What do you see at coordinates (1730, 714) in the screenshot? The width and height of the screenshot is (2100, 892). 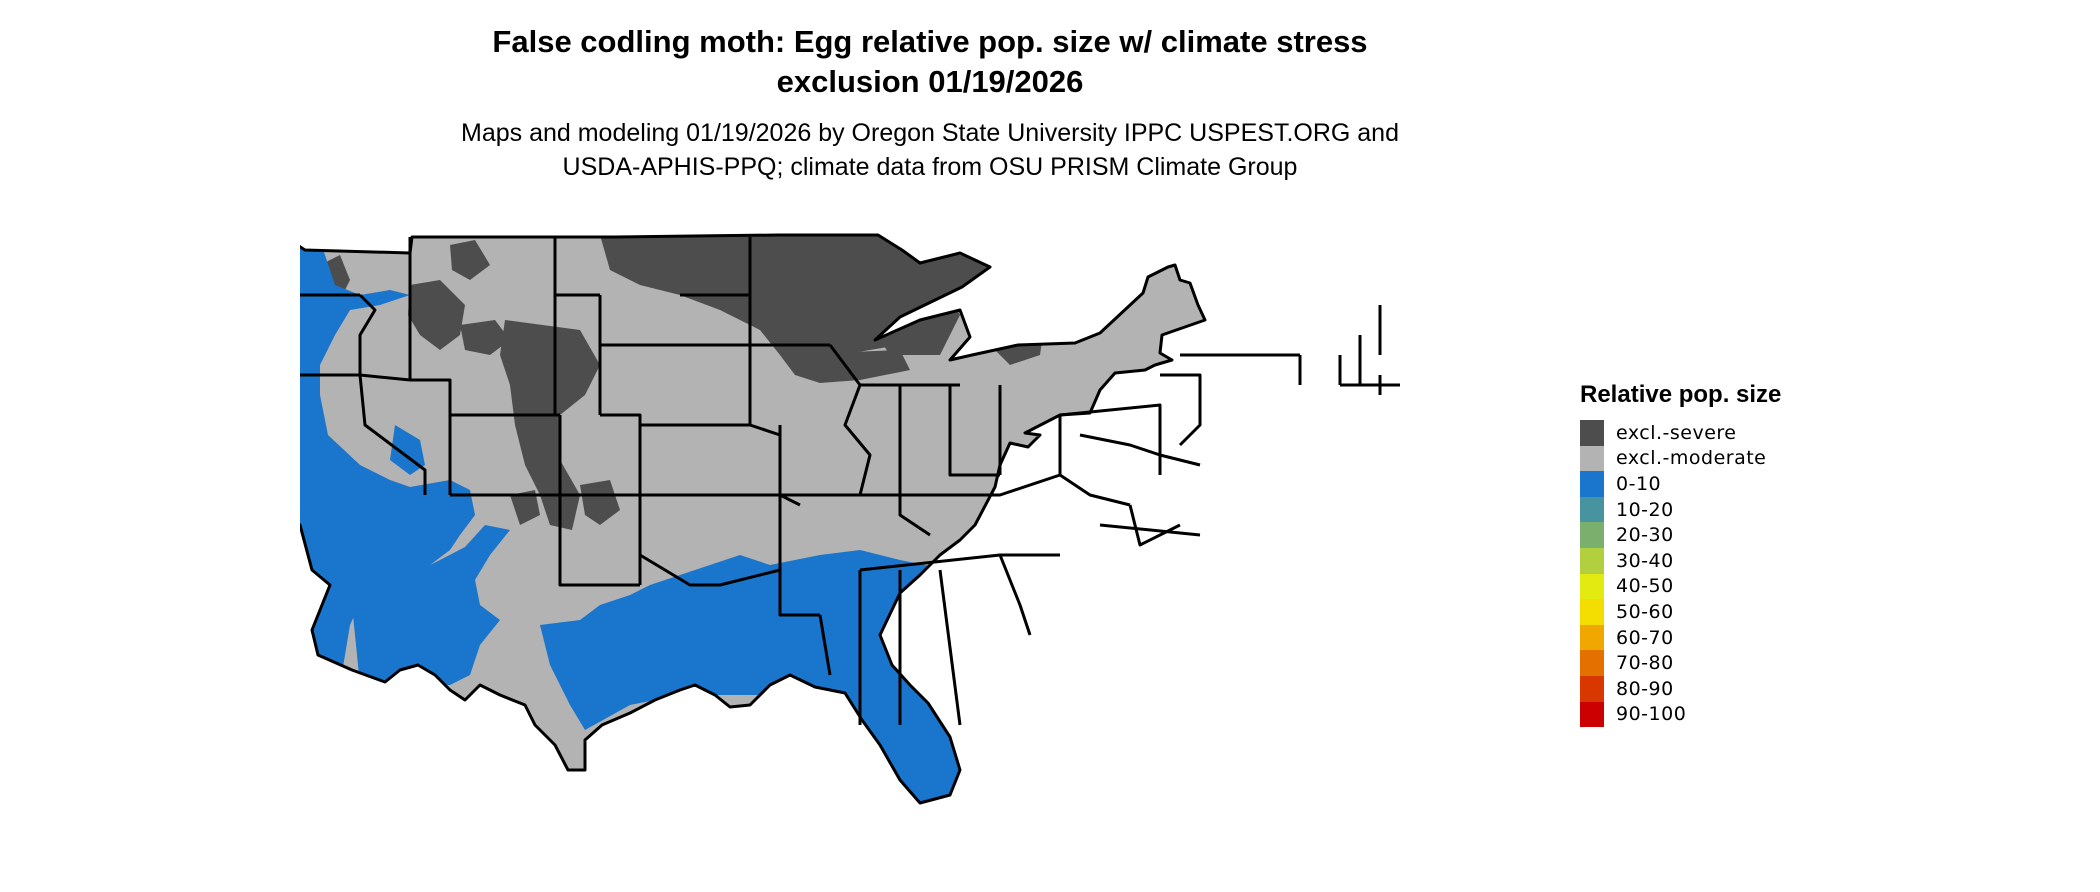 I see `legend-item: 90-100` at bounding box center [1730, 714].